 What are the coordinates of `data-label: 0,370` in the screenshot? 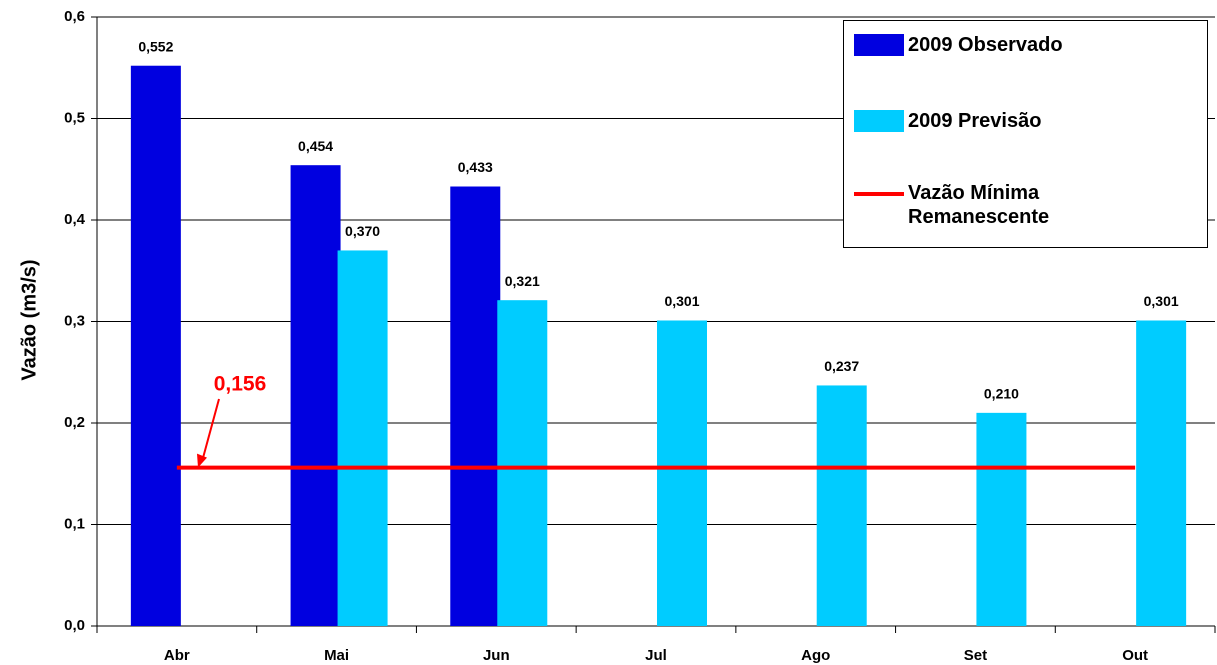 It's located at (362, 231).